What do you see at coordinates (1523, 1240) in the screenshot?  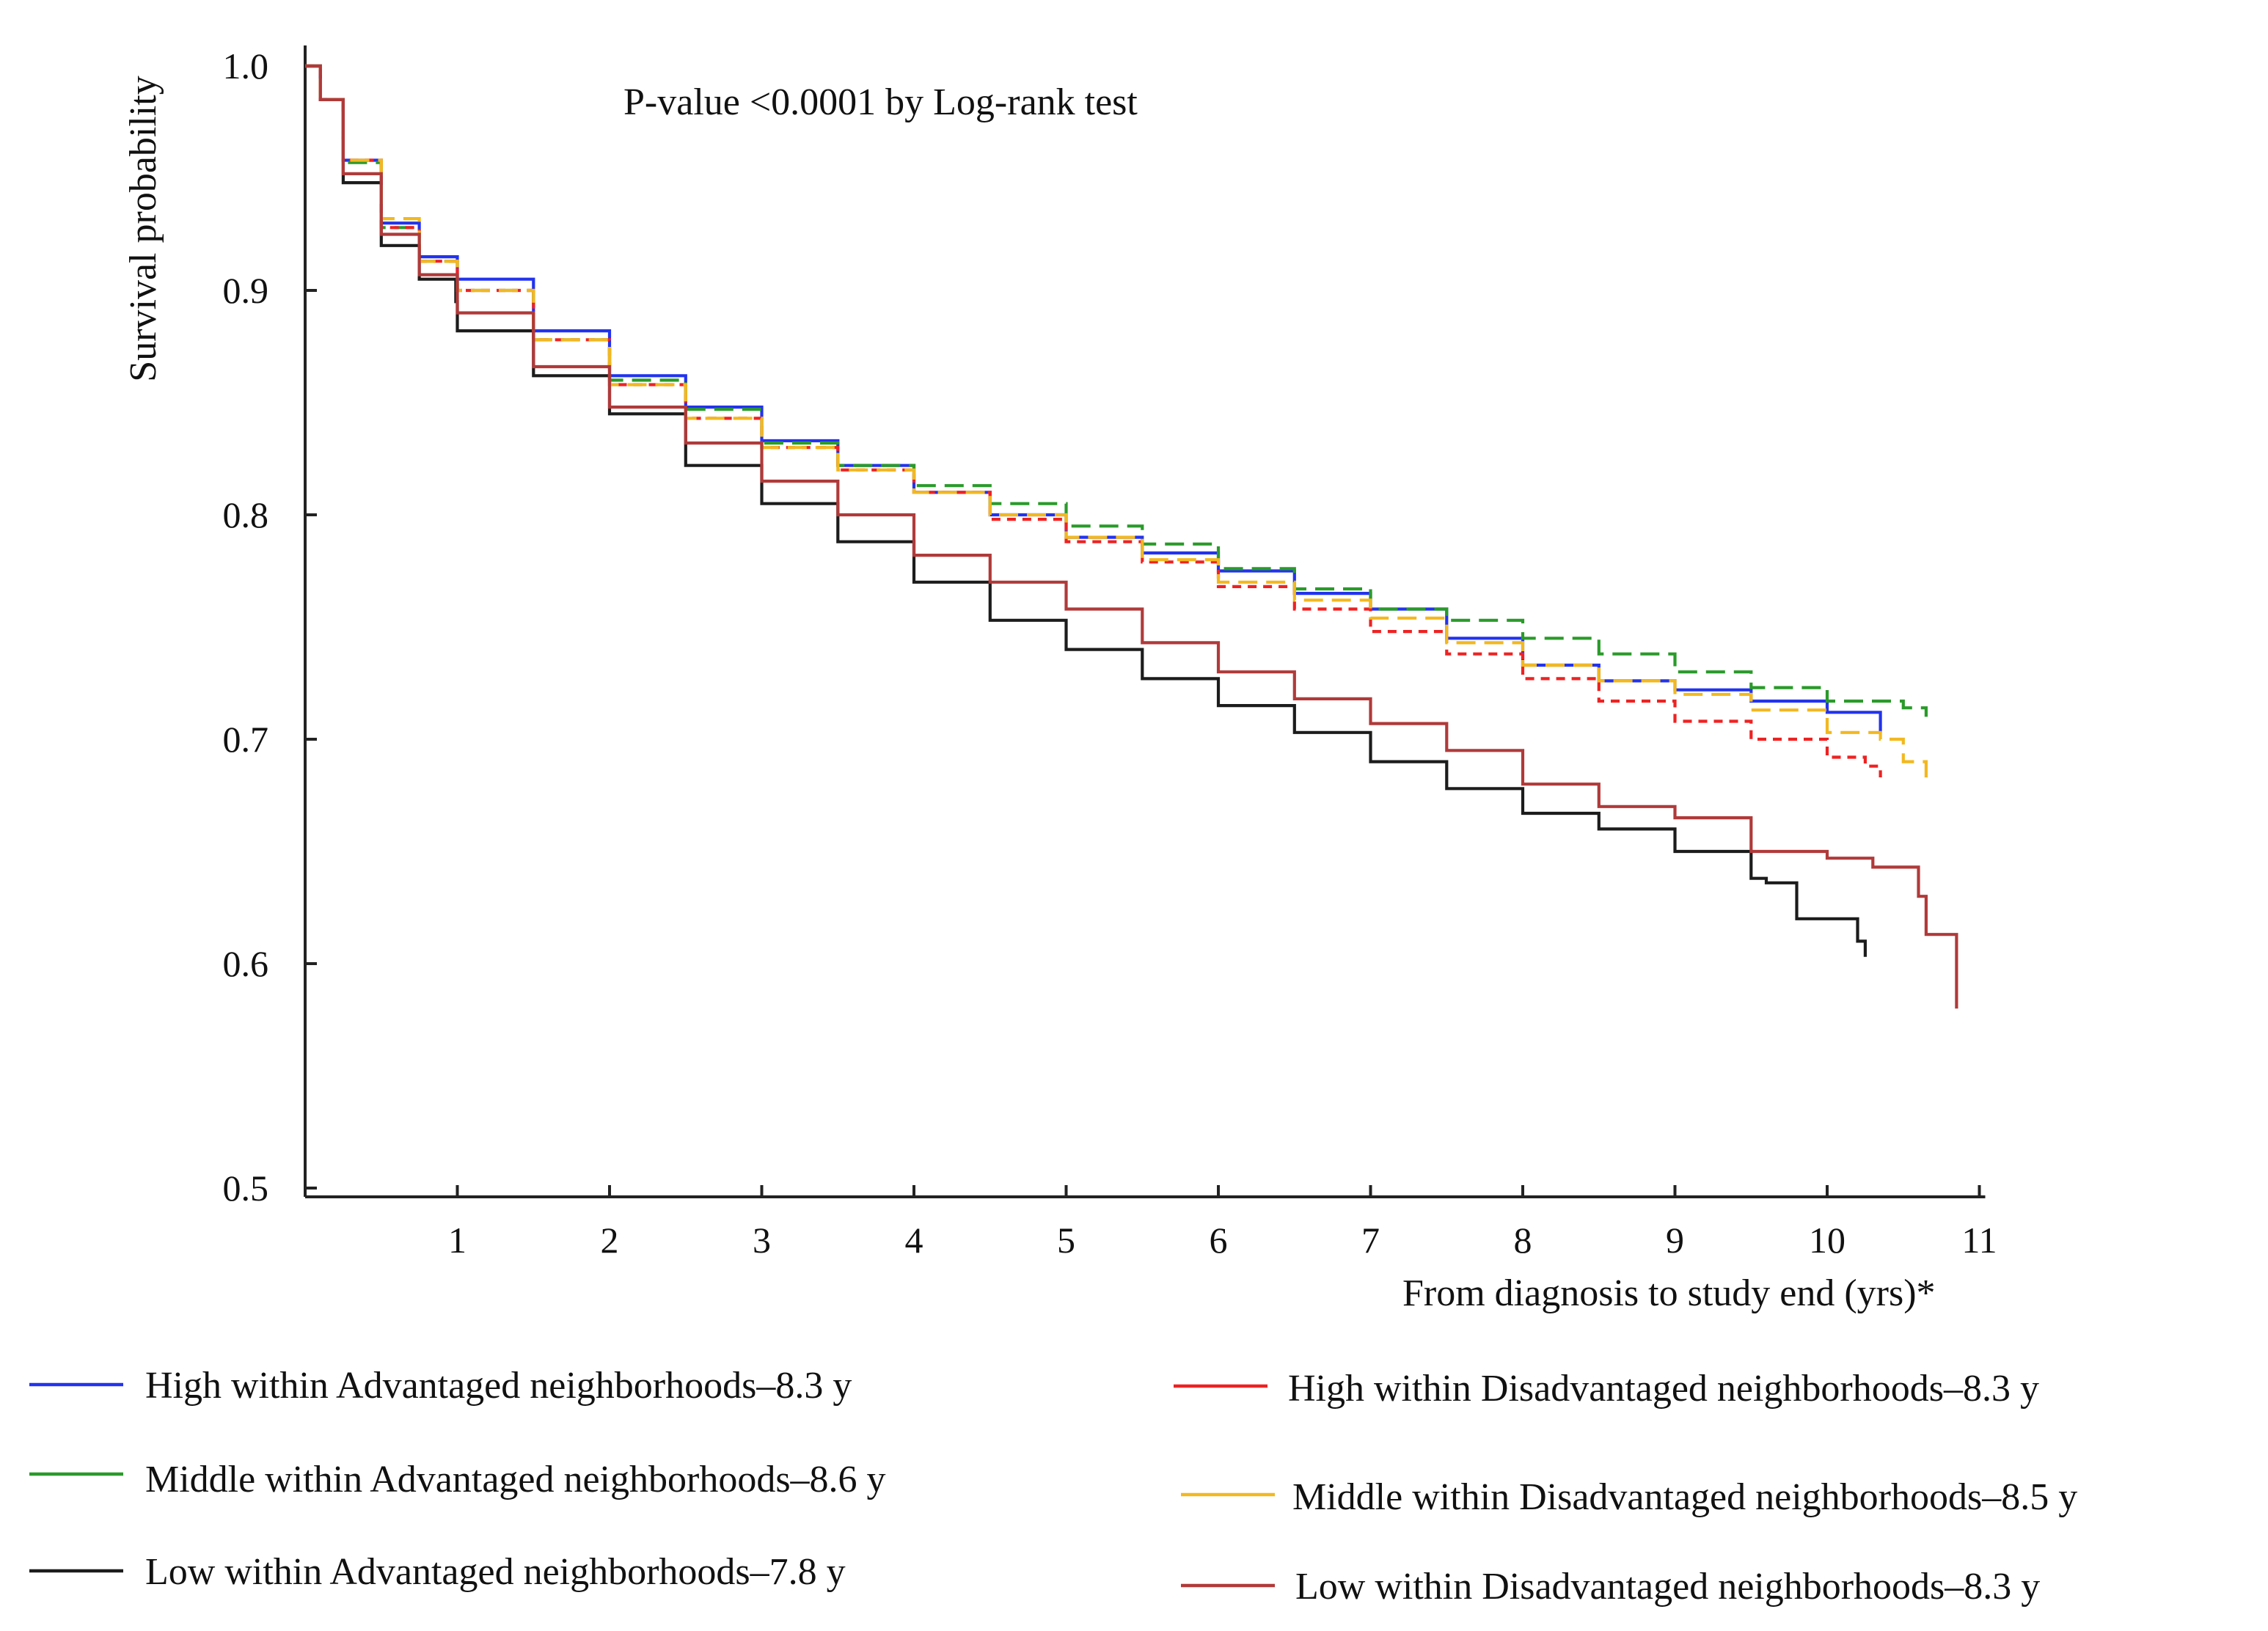 I see `x-tick-label: 8` at bounding box center [1523, 1240].